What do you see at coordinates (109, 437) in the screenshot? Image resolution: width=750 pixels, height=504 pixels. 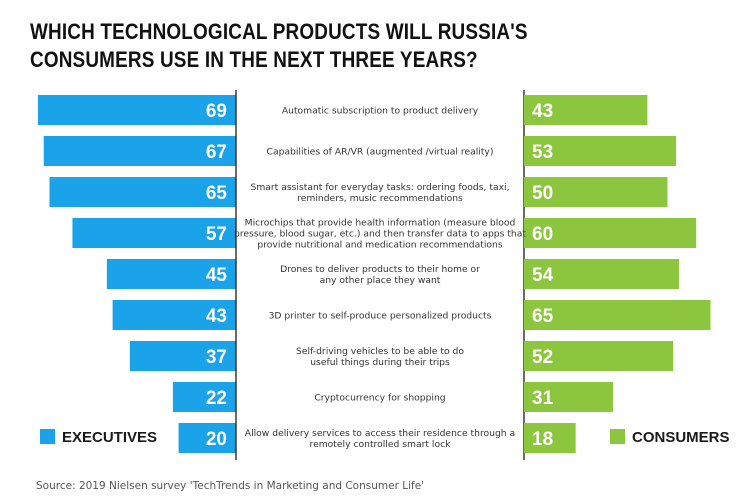 I see `legend-executives-label: EXECUTIVES` at bounding box center [109, 437].